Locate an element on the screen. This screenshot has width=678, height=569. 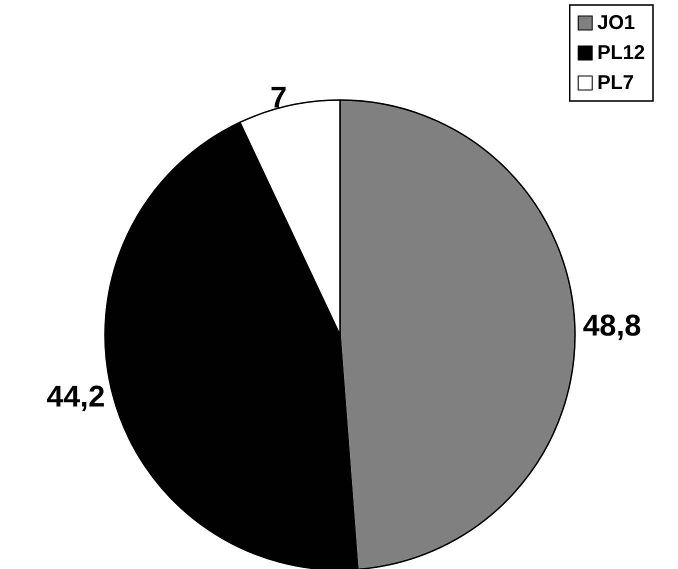
legend-label: PL12 is located at coordinates (621, 53).